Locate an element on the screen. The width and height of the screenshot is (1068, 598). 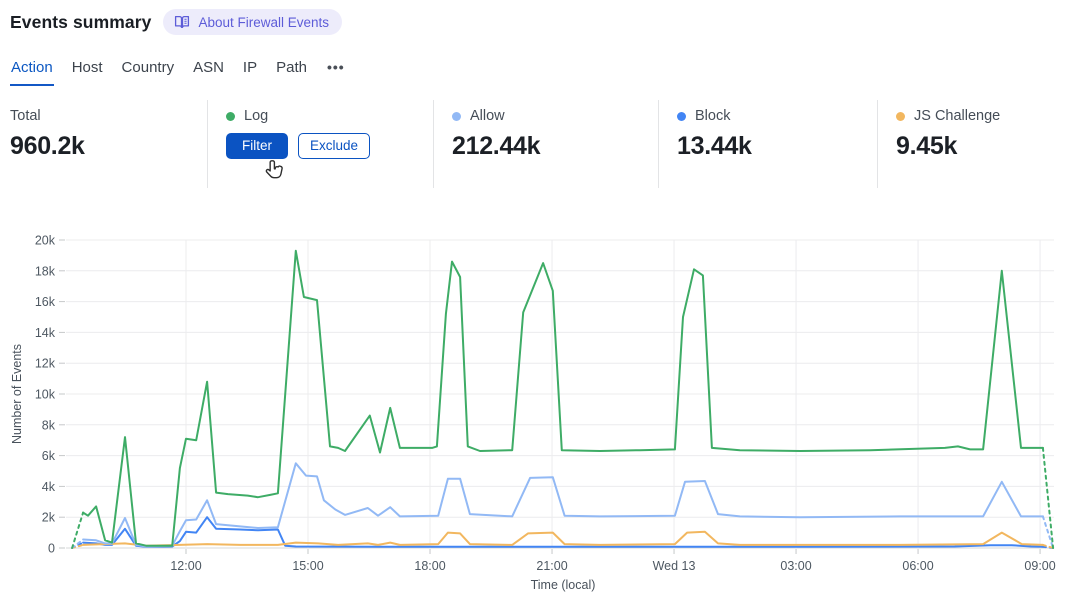
legend-dot-block is located at coordinates (681, 116).